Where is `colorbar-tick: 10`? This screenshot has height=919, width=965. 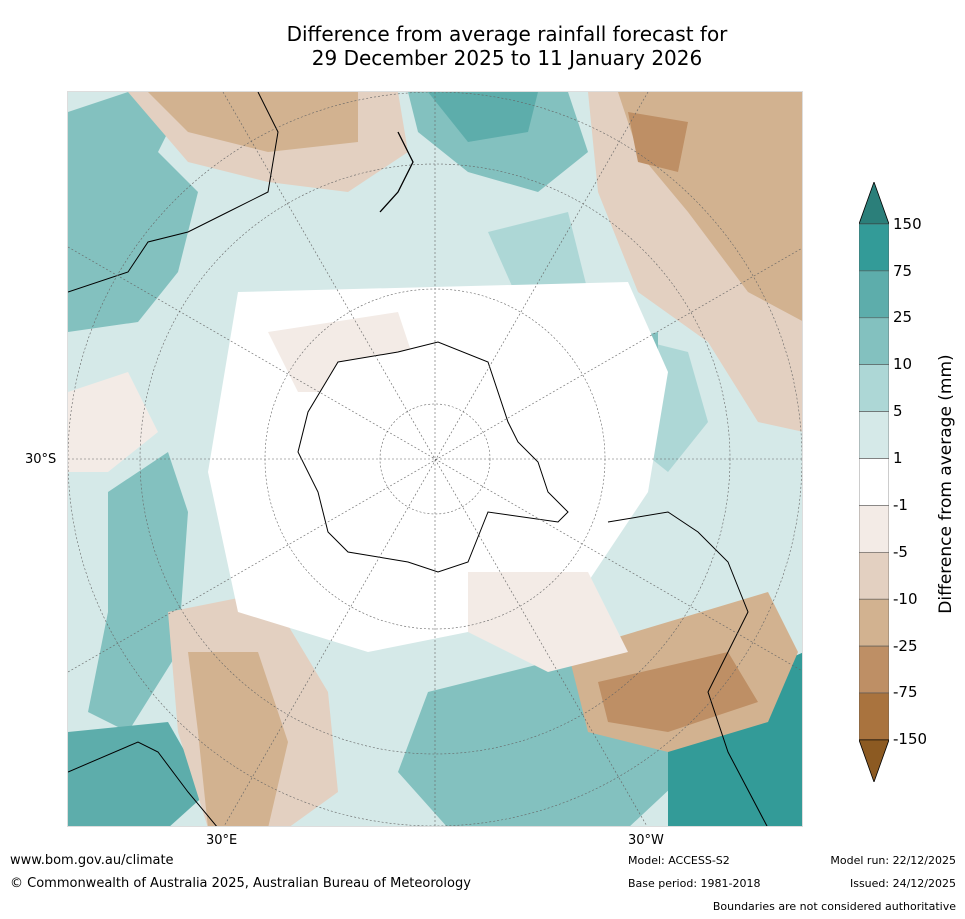
colorbar-tick: 10 is located at coordinates (903, 364).